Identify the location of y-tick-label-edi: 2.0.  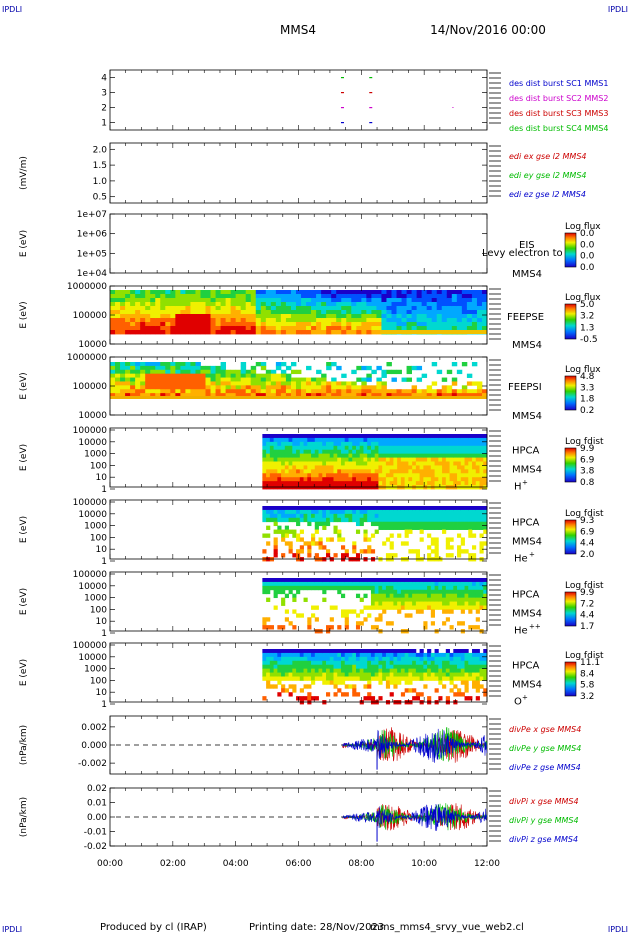
(100, 150).